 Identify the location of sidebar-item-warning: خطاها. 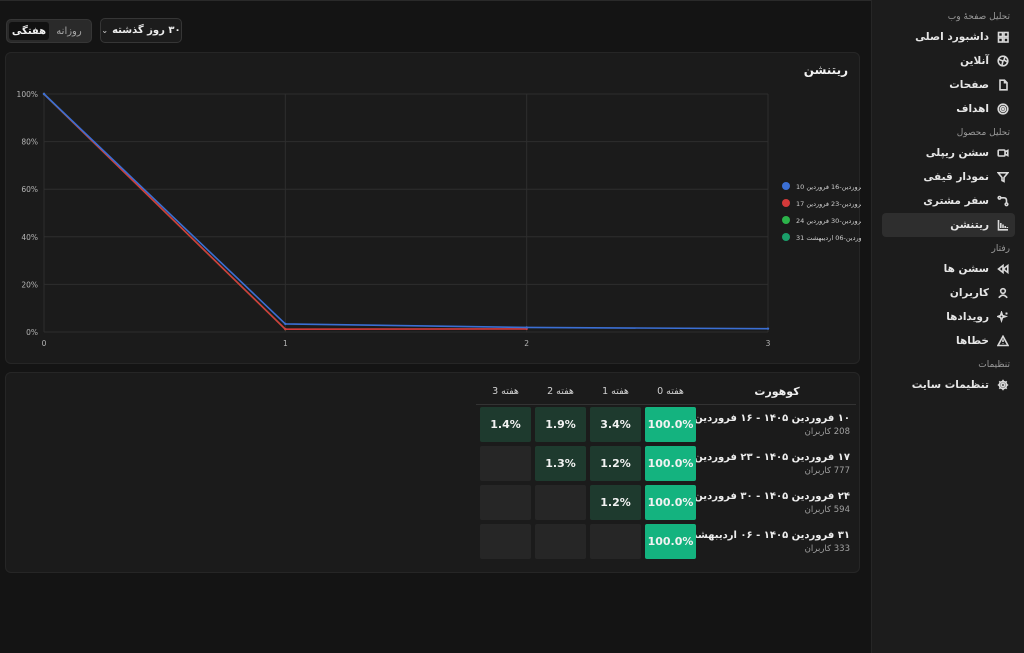
(948, 341).